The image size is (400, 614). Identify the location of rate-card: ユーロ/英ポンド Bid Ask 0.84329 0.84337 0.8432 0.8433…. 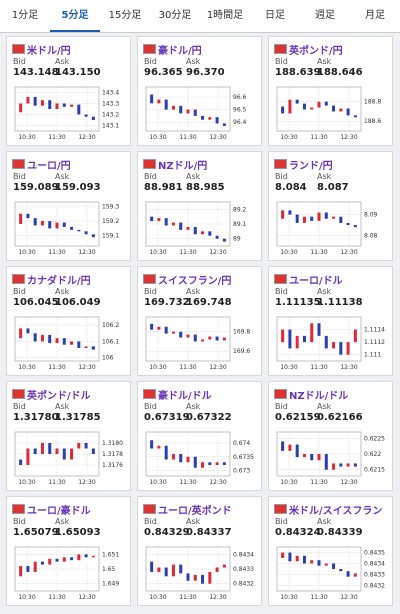
(199, 551).